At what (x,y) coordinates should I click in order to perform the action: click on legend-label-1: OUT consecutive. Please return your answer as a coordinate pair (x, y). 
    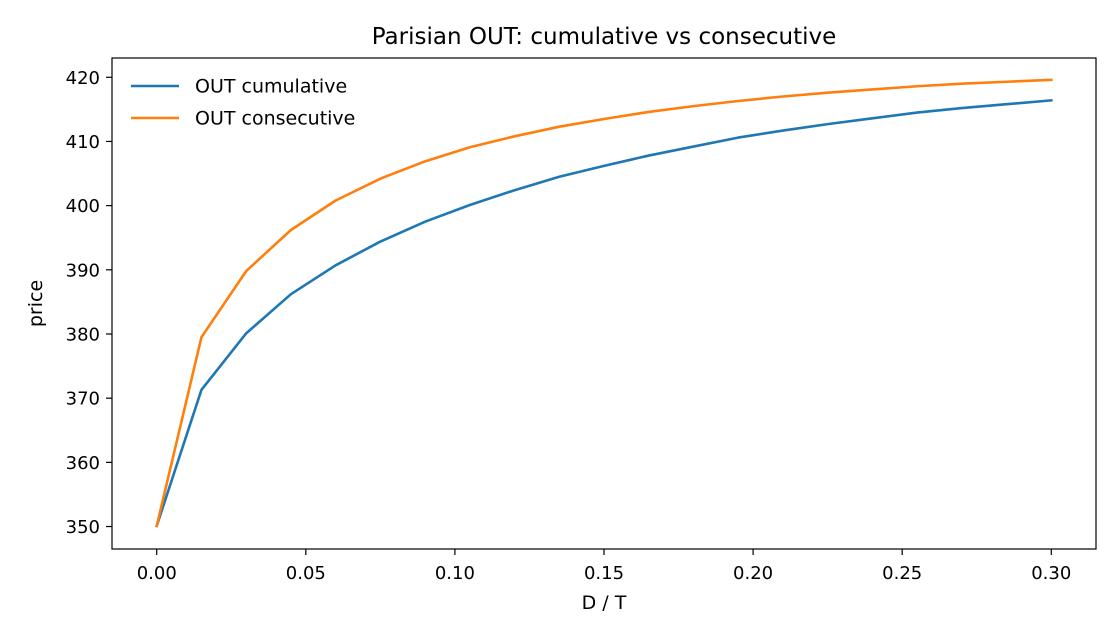
    Looking at the image, I should click on (275, 119).